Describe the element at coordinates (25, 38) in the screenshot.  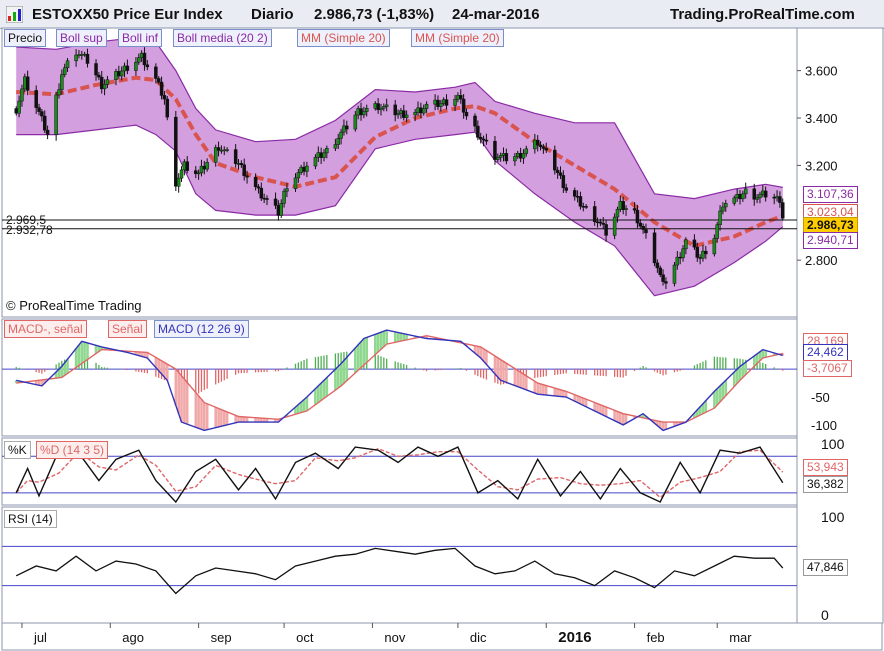
I see `legend-precio: Precio` at that location.